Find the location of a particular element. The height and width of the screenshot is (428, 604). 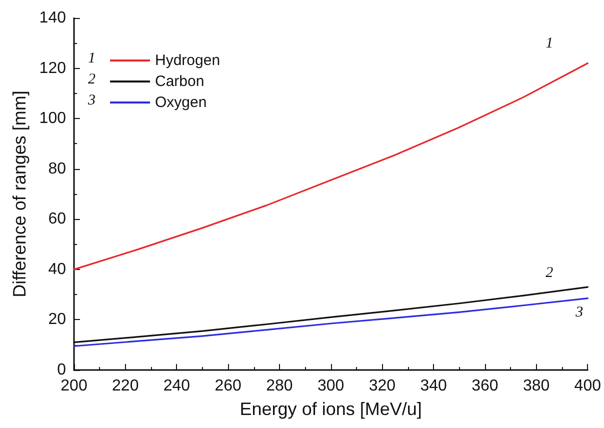

text: 1 is located at coordinates (550, 43).